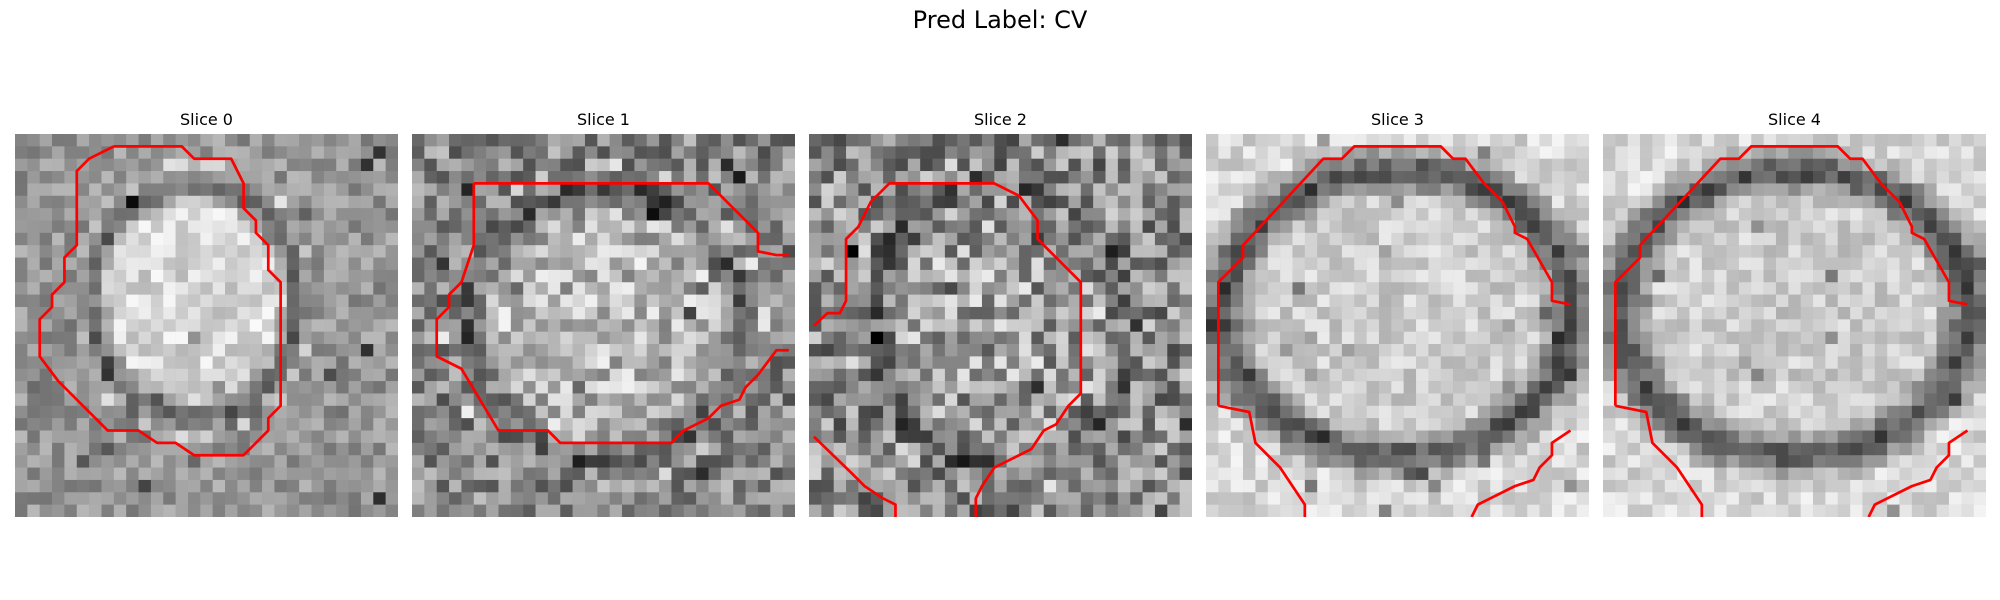 Image resolution: width=2000 pixels, height=600 pixels. Describe the element at coordinates (1397, 119) in the screenshot. I see `slice-title-3: Slice 3` at that location.